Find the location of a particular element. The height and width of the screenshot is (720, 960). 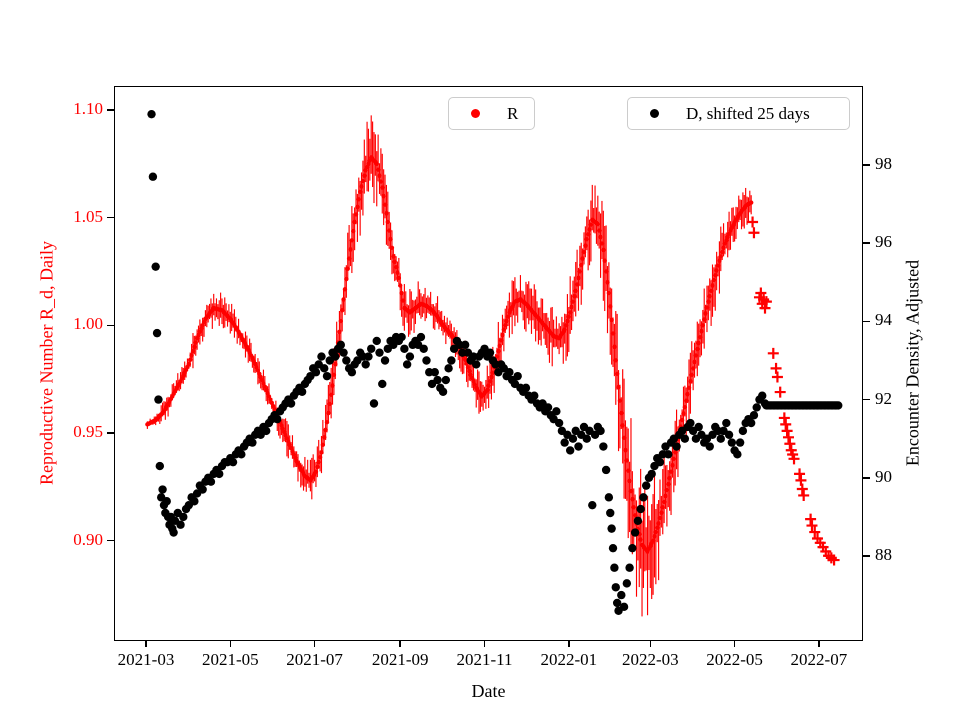

y-right-tick-label: 92 is located at coordinates (883, 398).